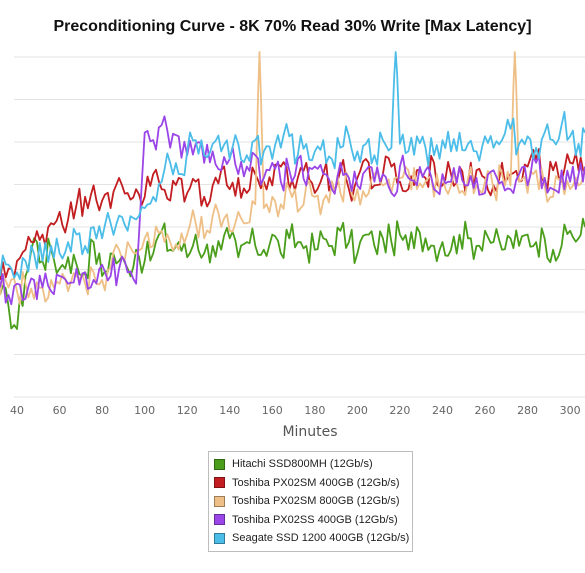 The height and width of the screenshot is (573, 585). I want to click on legend-item: Toshiba PX02SM 800GB (12Gb/s), so click(313, 501).